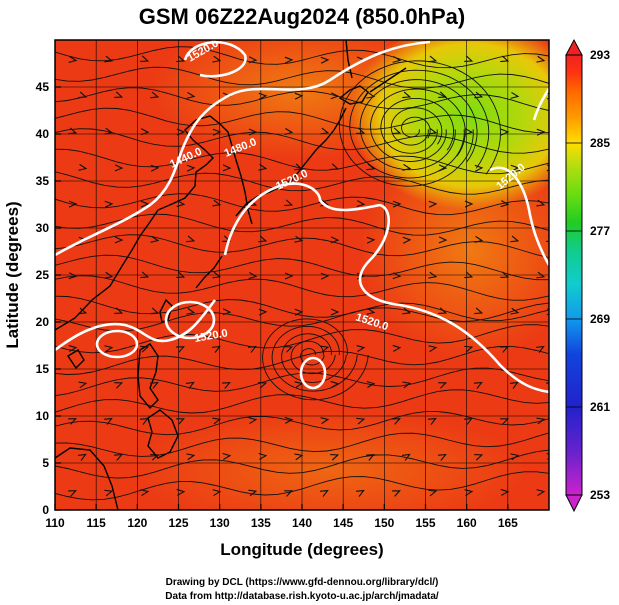 Image resolution: width=619 pixels, height=605 pixels. I want to click on x-tick-label: 155, so click(425, 523).